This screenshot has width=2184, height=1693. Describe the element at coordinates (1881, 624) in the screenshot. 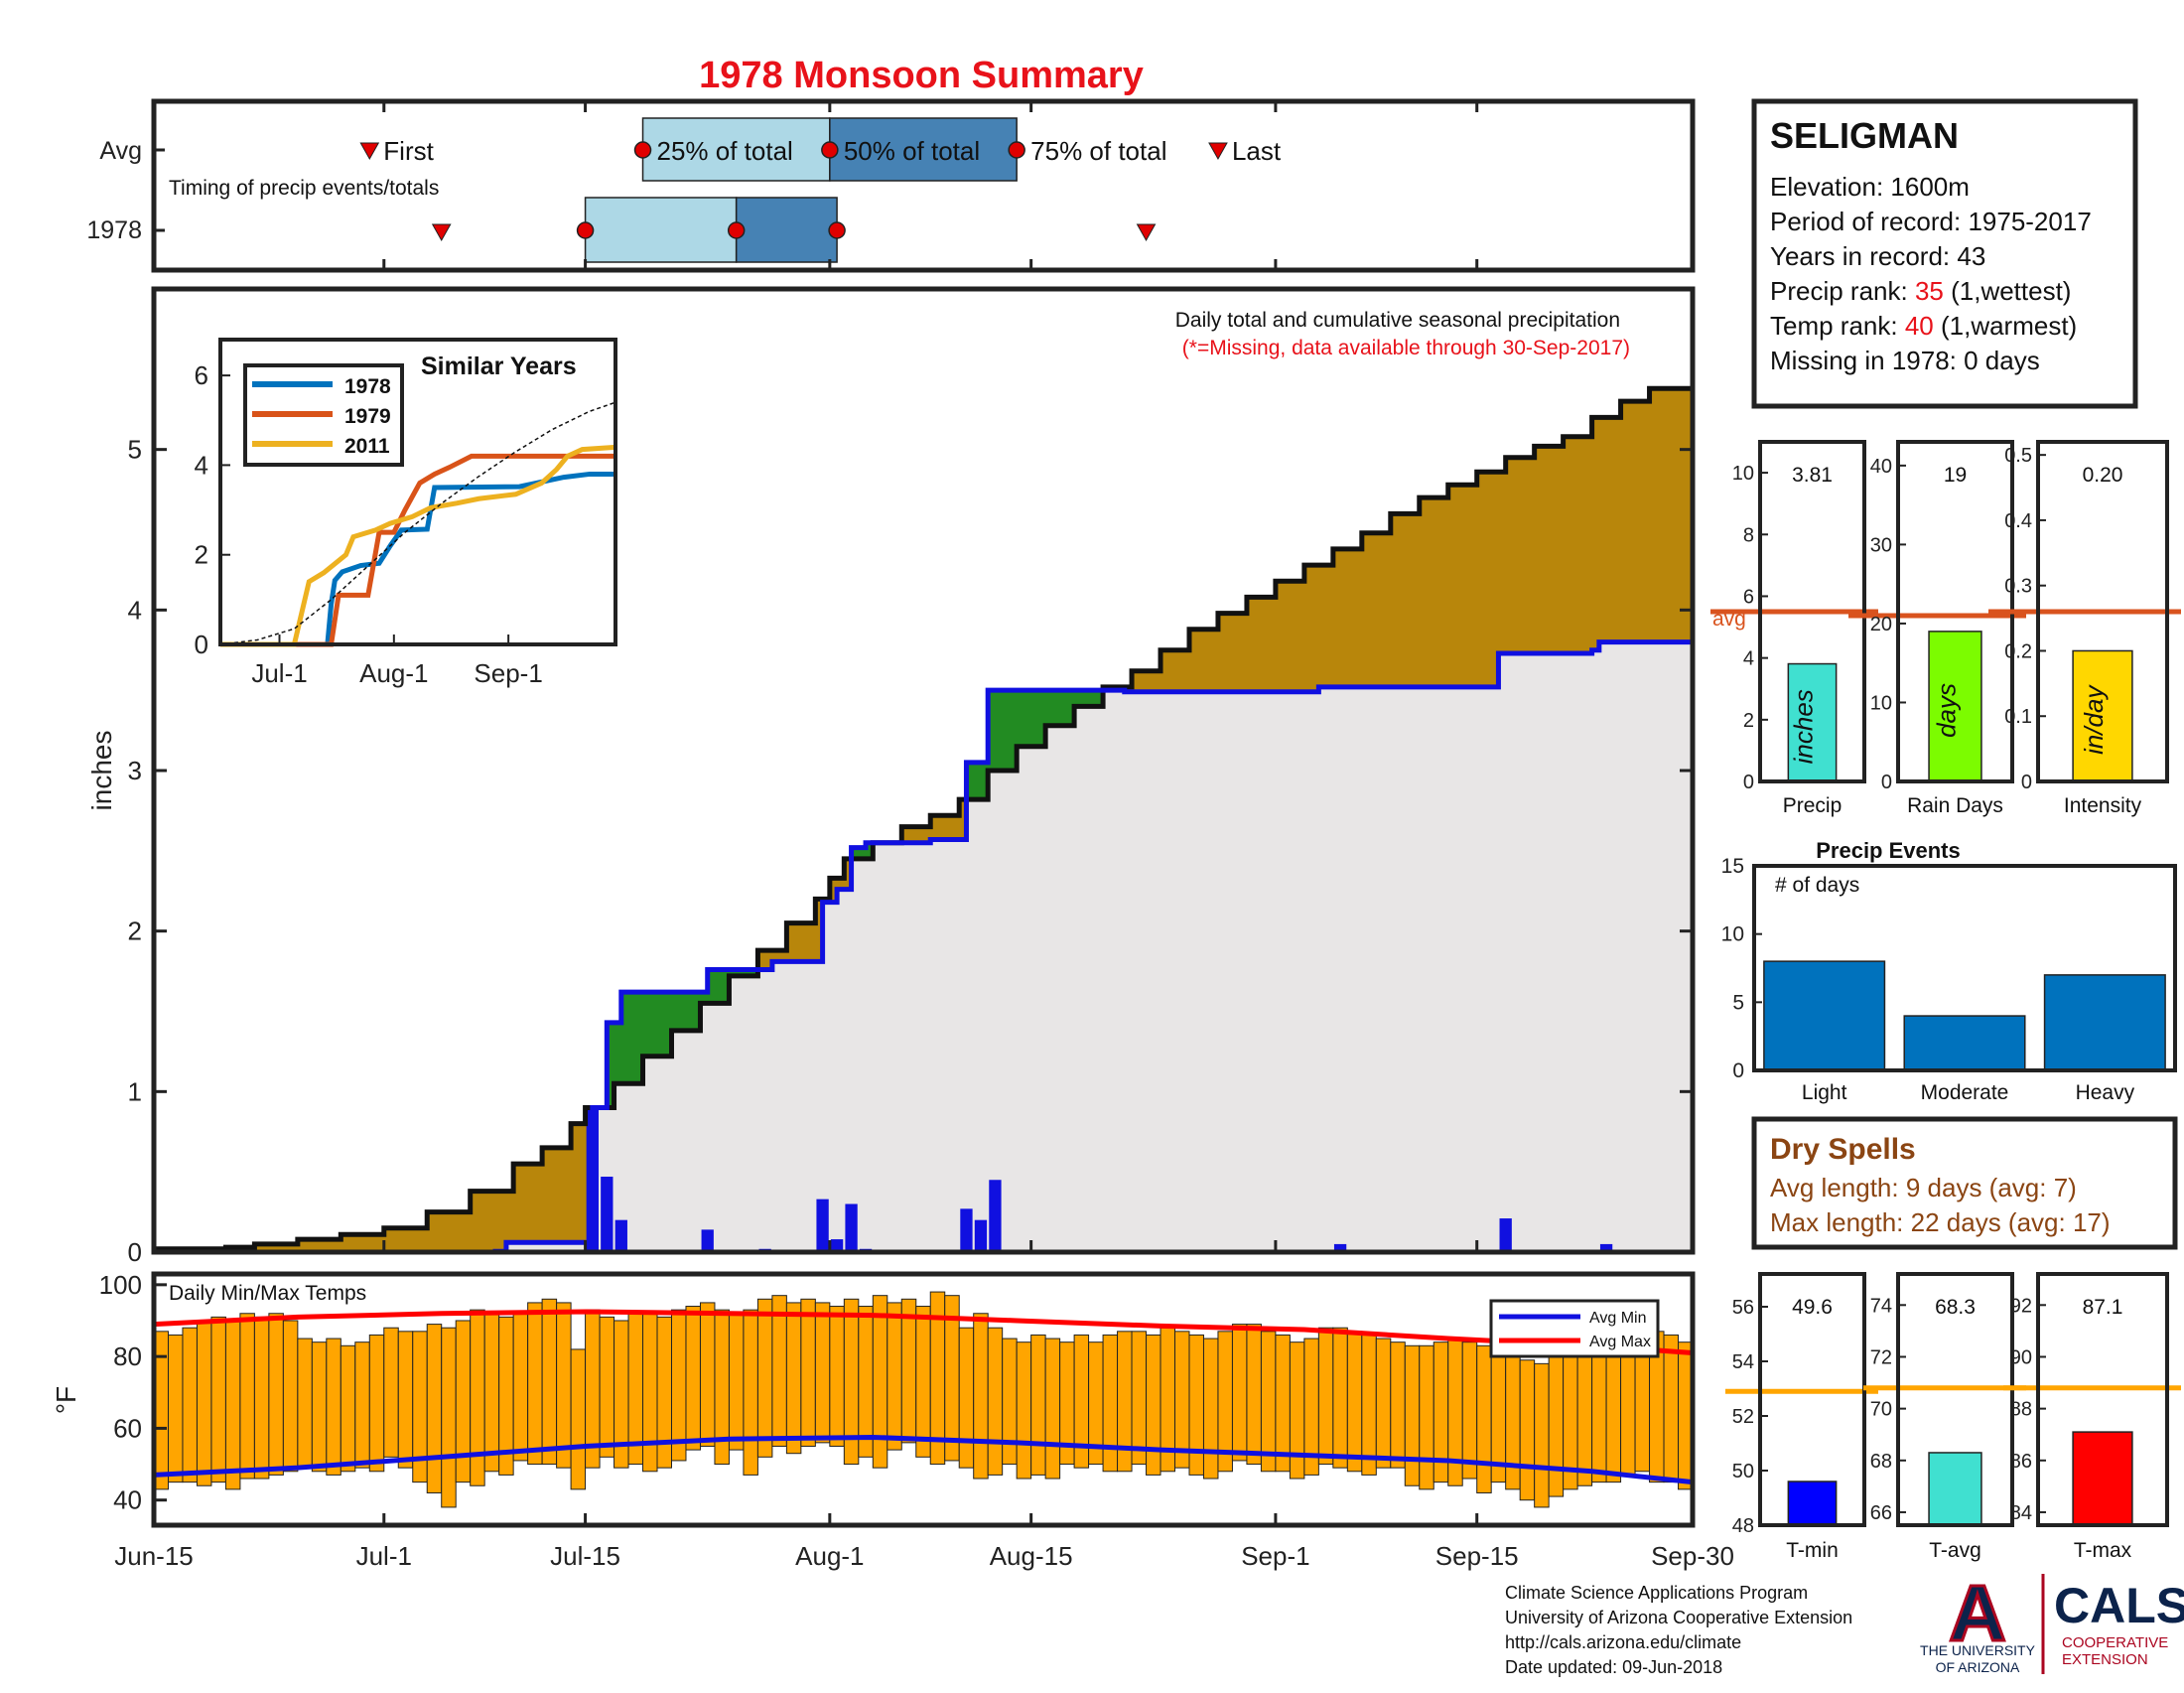

I see `rain-days-y-tick-label-2: 20` at that location.